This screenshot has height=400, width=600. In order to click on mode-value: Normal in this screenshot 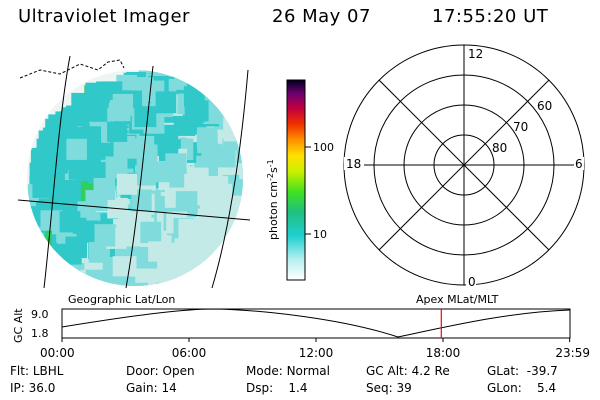, I will do `click(308, 371)`.